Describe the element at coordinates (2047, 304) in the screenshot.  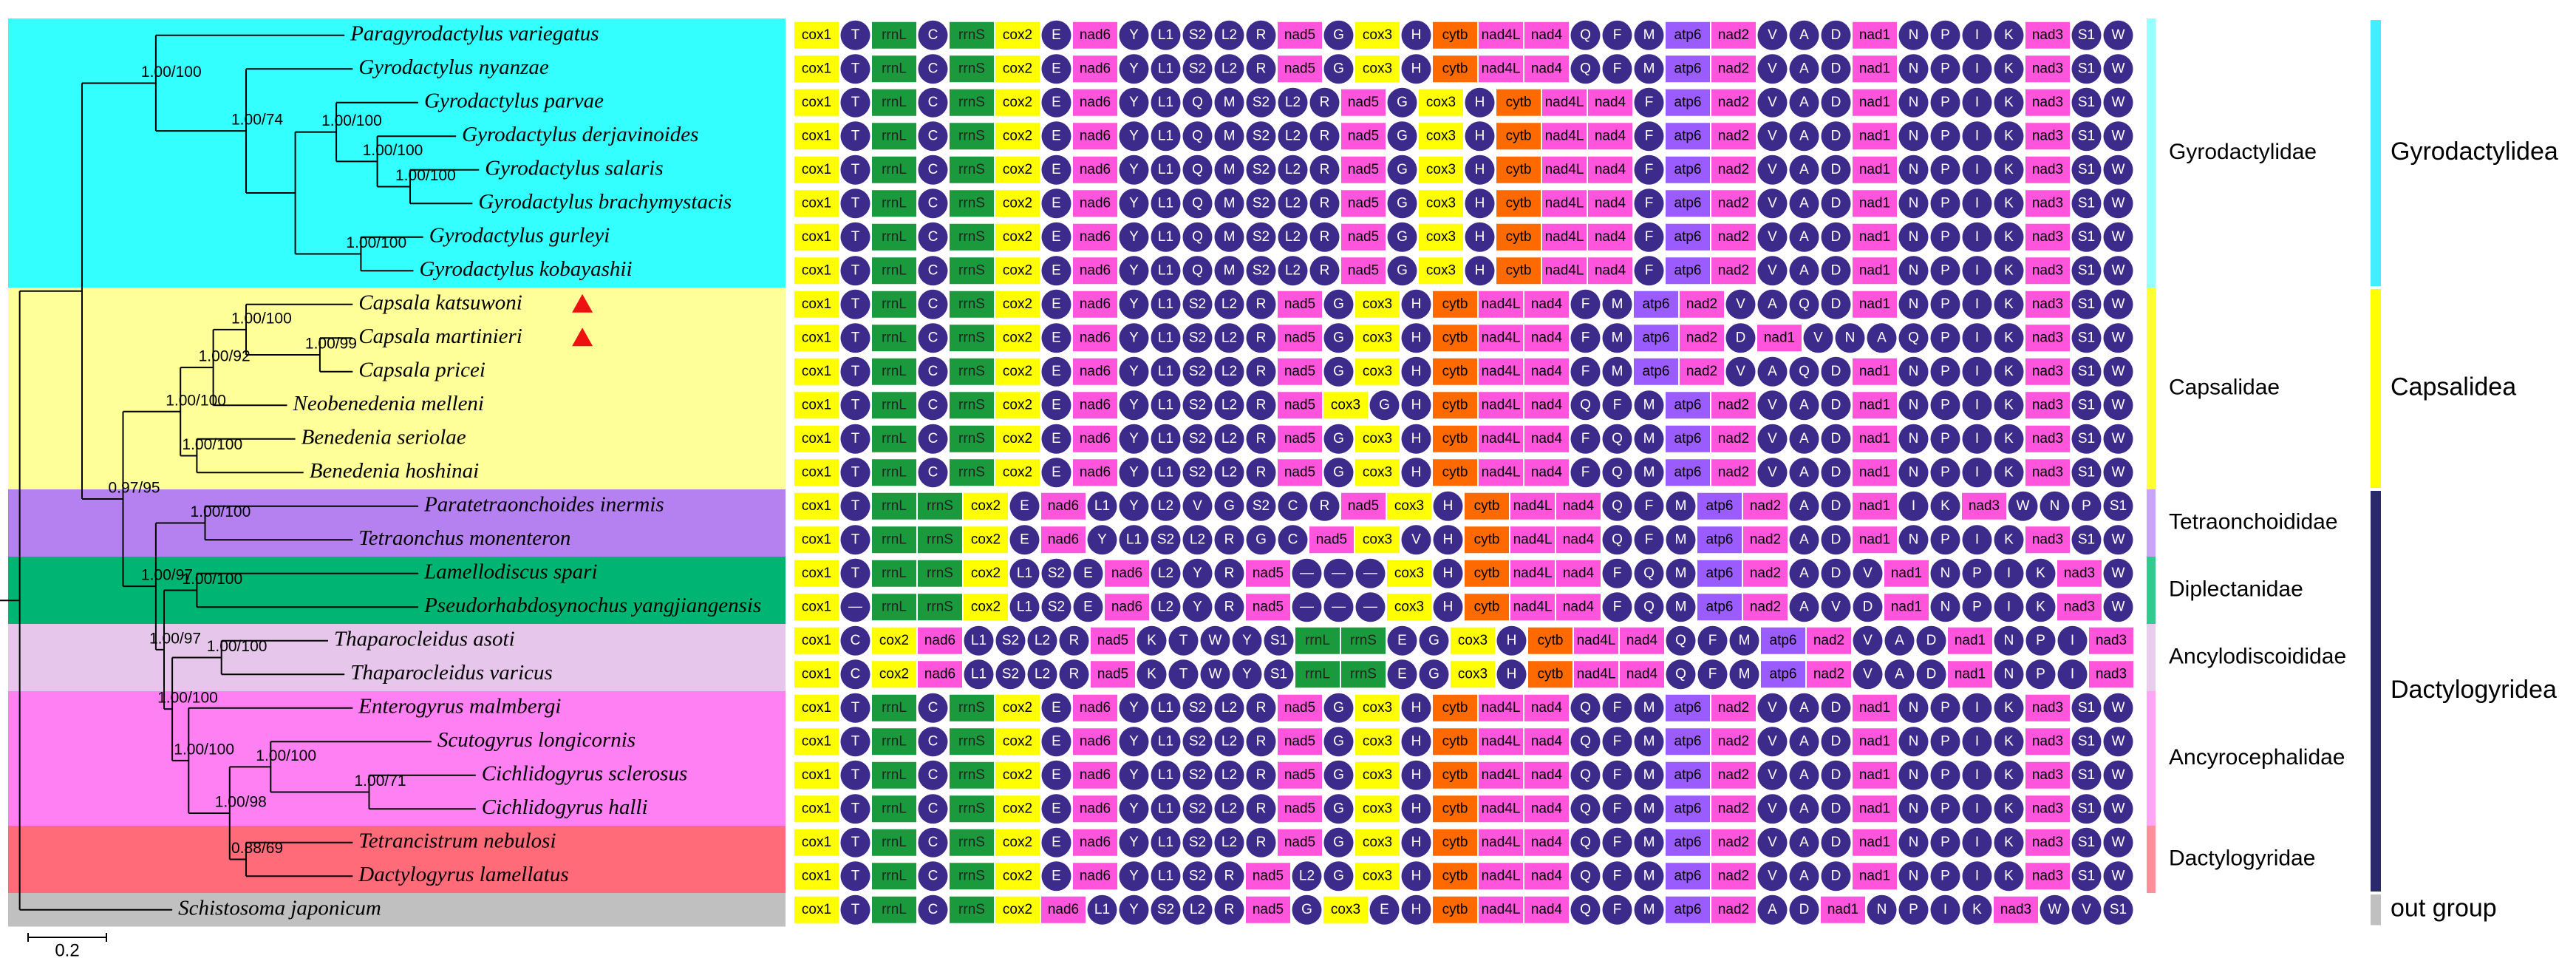
I see `gene-label: nad3` at that location.